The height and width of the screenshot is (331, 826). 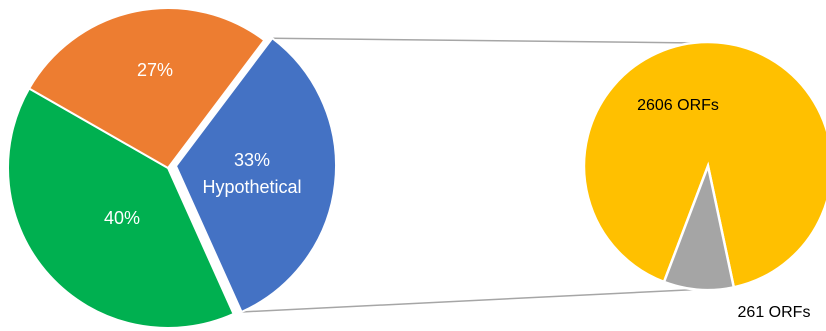 I want to click on secondary-pie-label: 261 ORFs, so click(x=774, y=312).